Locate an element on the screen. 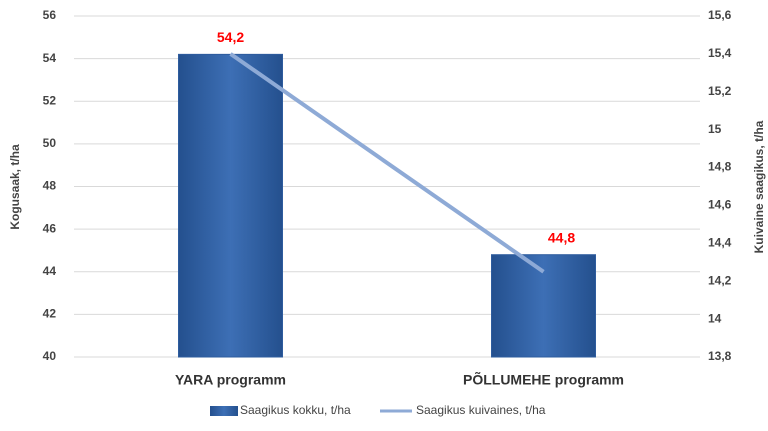 This screenshot has width=768, height=431. data-label: 44,8 is located at coordinates (561, 237).